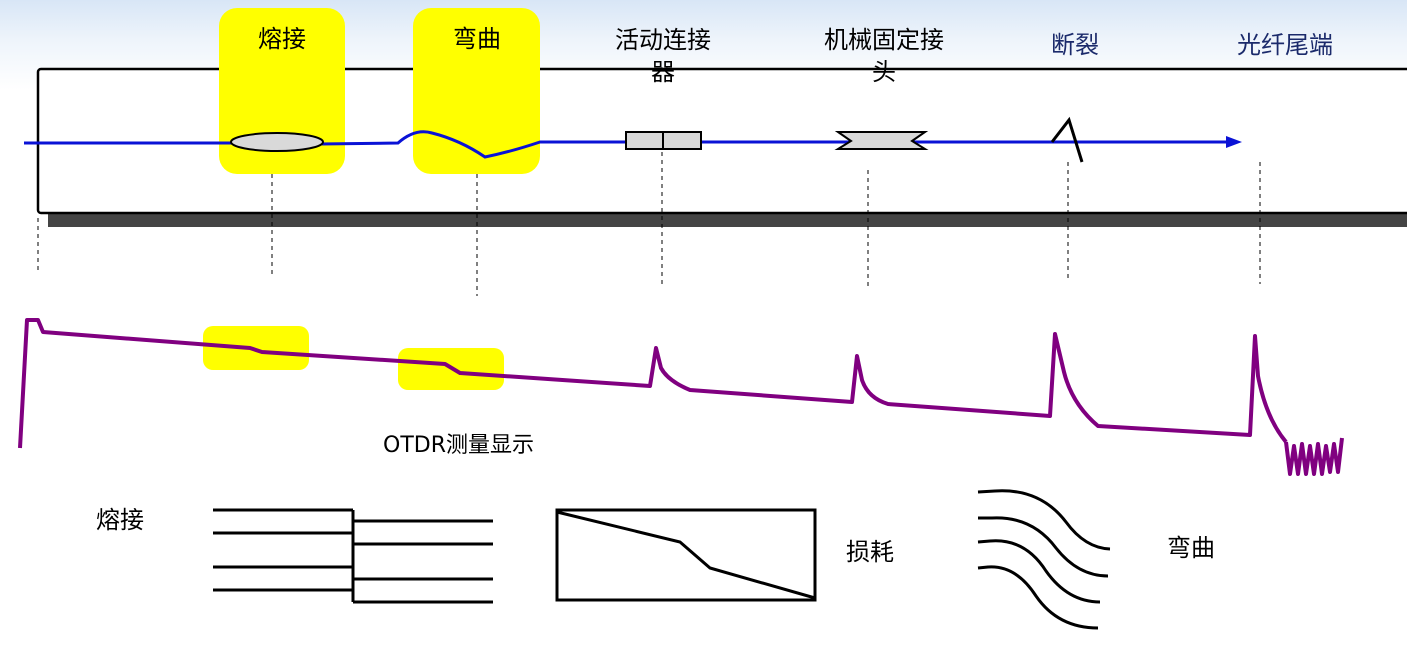 Image resolution: width=1407 pixels, height=648 pixels. I want to click on label-bend: 弯曲, so click(477, 39).